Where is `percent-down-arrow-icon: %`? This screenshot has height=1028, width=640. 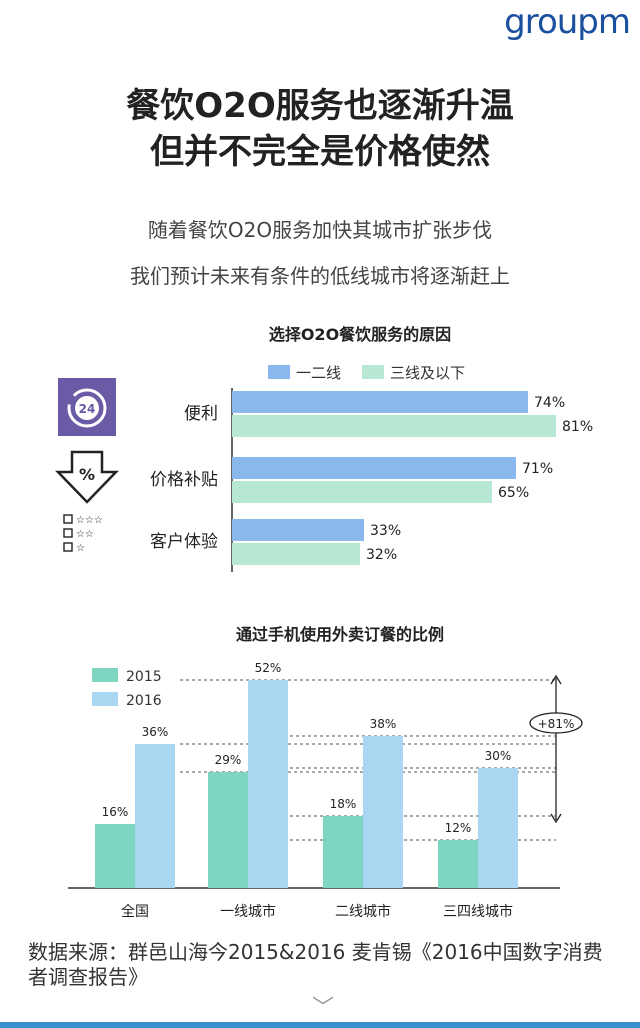
percent-down-arrow-icon: % is located at coordinates (87, 477).